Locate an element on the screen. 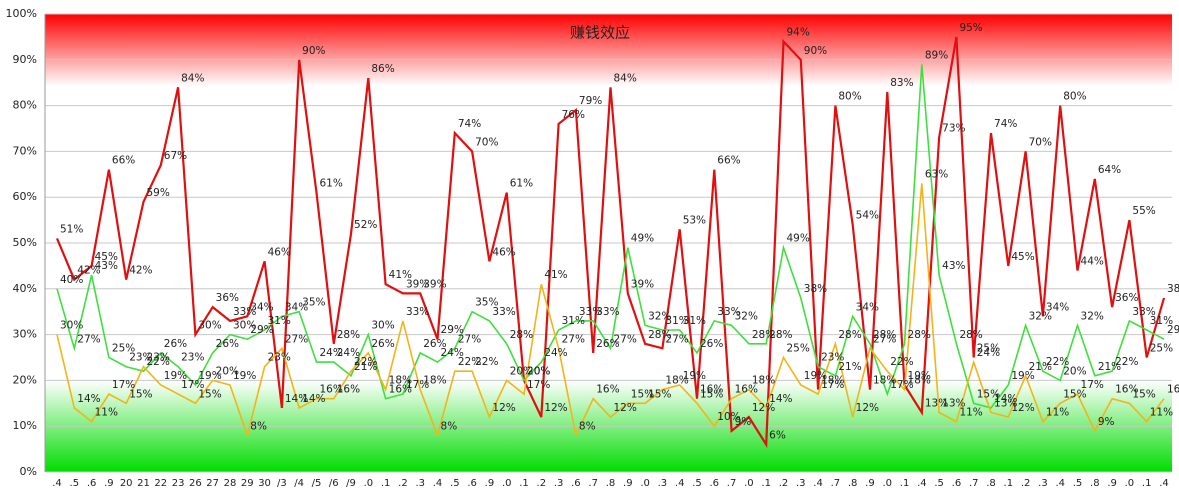 The width and height of the screenshot is (1179, 491). data-label: 89% is located at coordinates (936, 55).